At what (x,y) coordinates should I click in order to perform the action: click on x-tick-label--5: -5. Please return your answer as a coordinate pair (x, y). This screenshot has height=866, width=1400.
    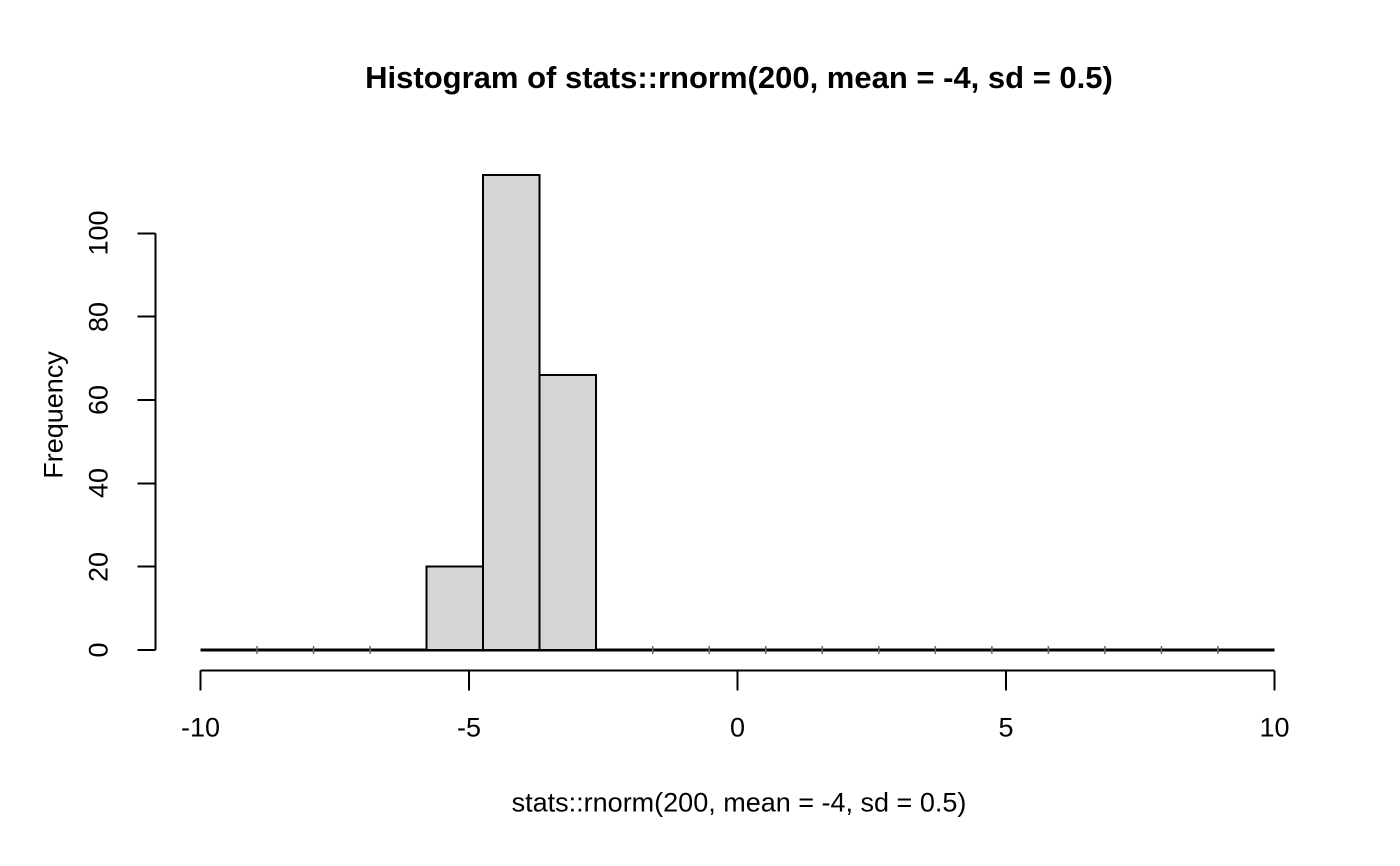
    Looking at the image, I should click on (469, 727).